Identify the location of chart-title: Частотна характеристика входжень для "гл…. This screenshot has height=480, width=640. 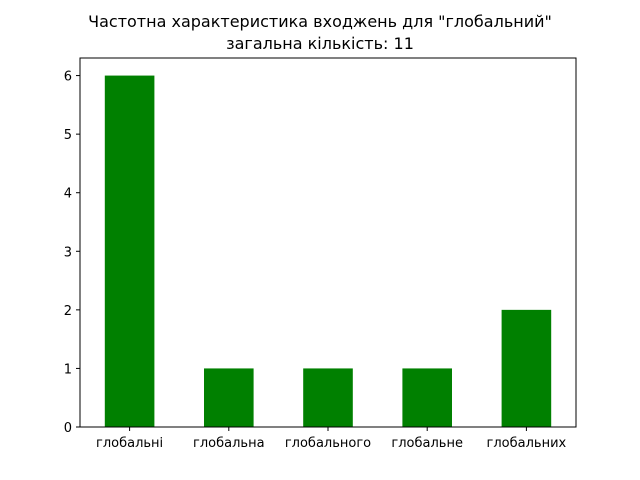
(320, 21).